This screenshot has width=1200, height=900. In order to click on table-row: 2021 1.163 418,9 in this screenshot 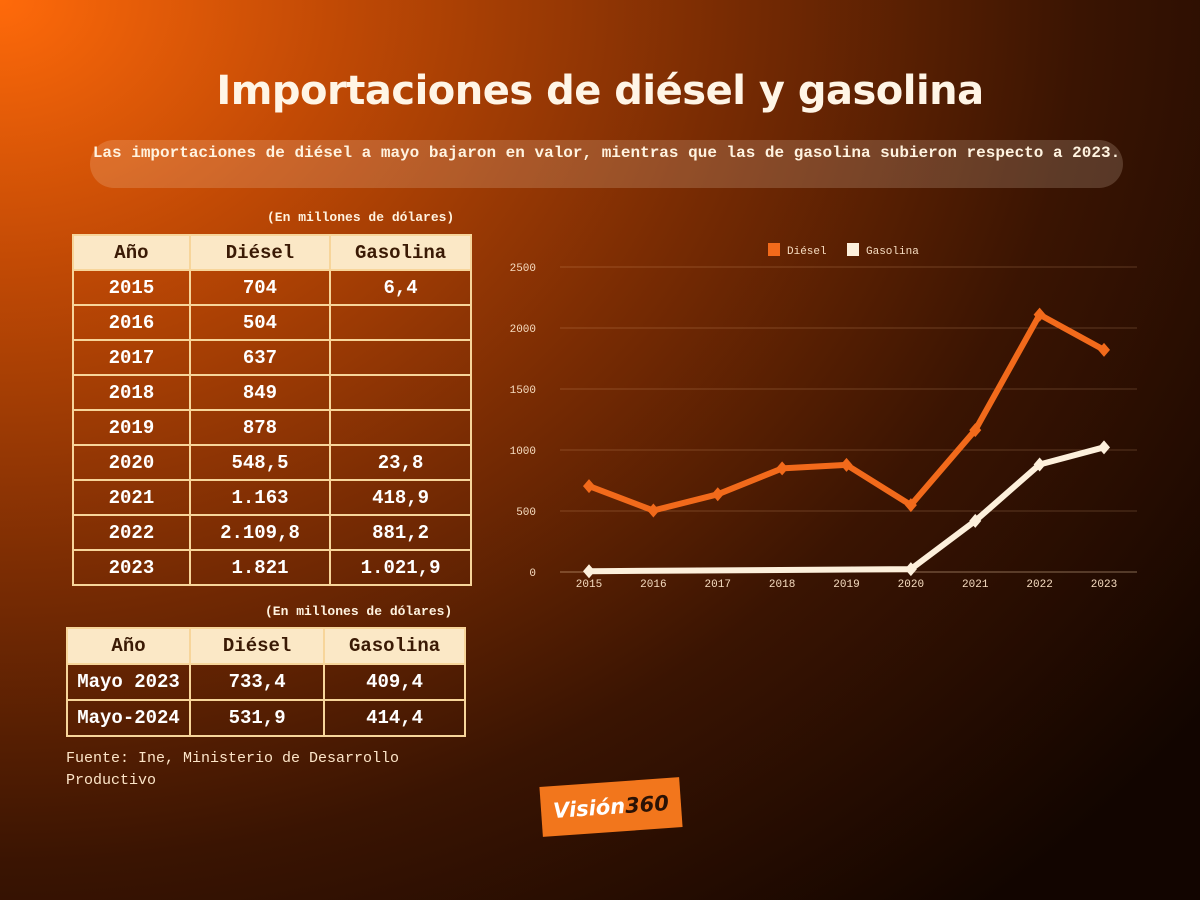, I will do `click(272, 497)`.